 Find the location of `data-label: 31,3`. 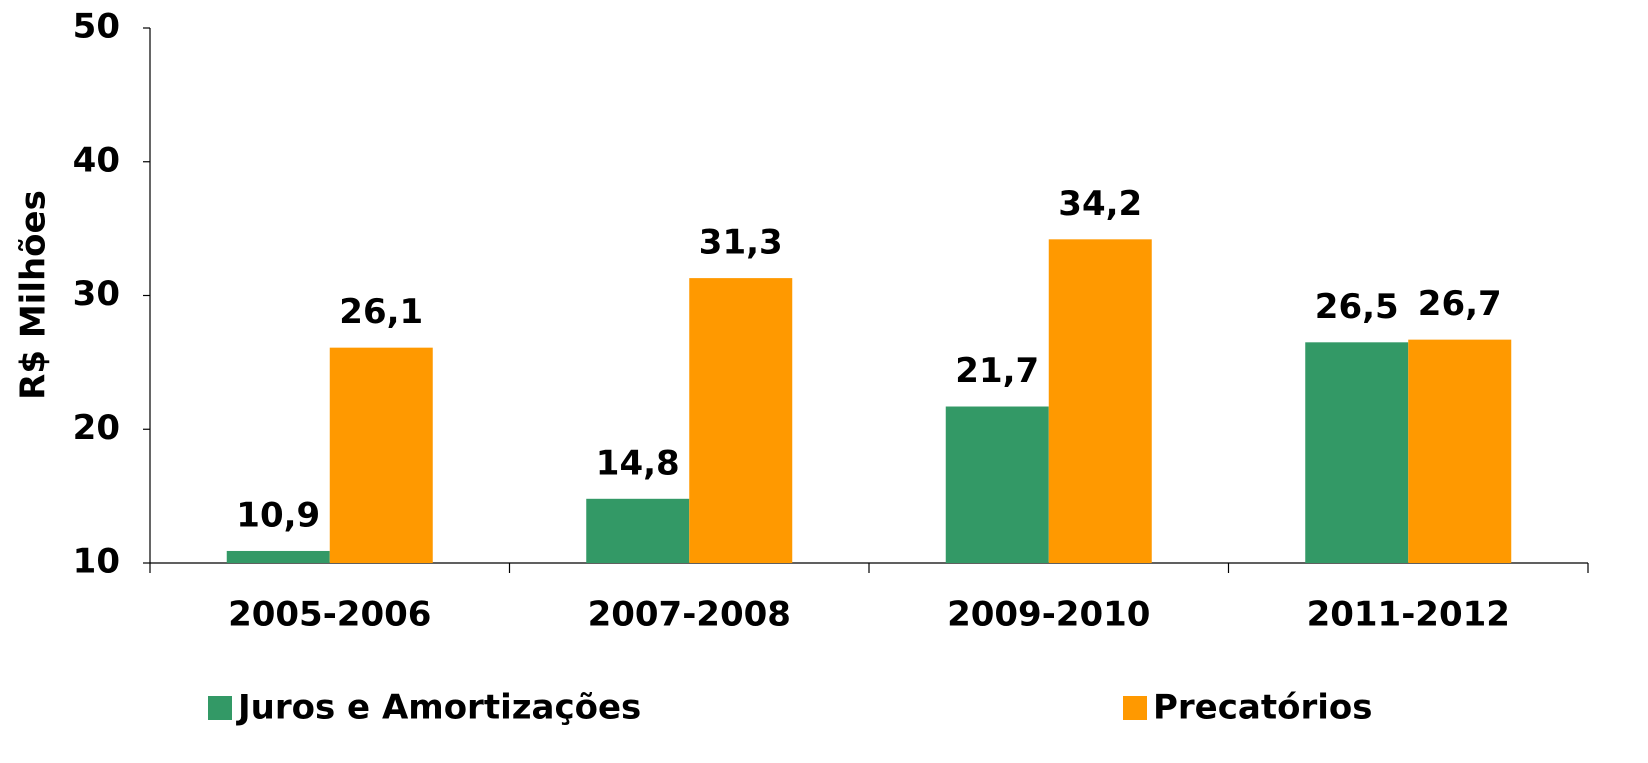

data-label: 31,3 is located at coordinates (741, 243).